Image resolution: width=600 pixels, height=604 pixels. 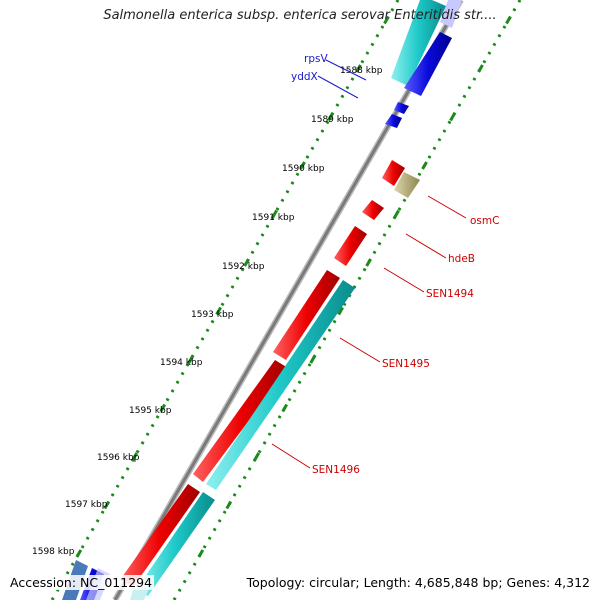 What do you see at coordinates (118, 458) in the screenshot?
I see `tick-label-1596: 1596 kbp` at bounding box center [118, 458].